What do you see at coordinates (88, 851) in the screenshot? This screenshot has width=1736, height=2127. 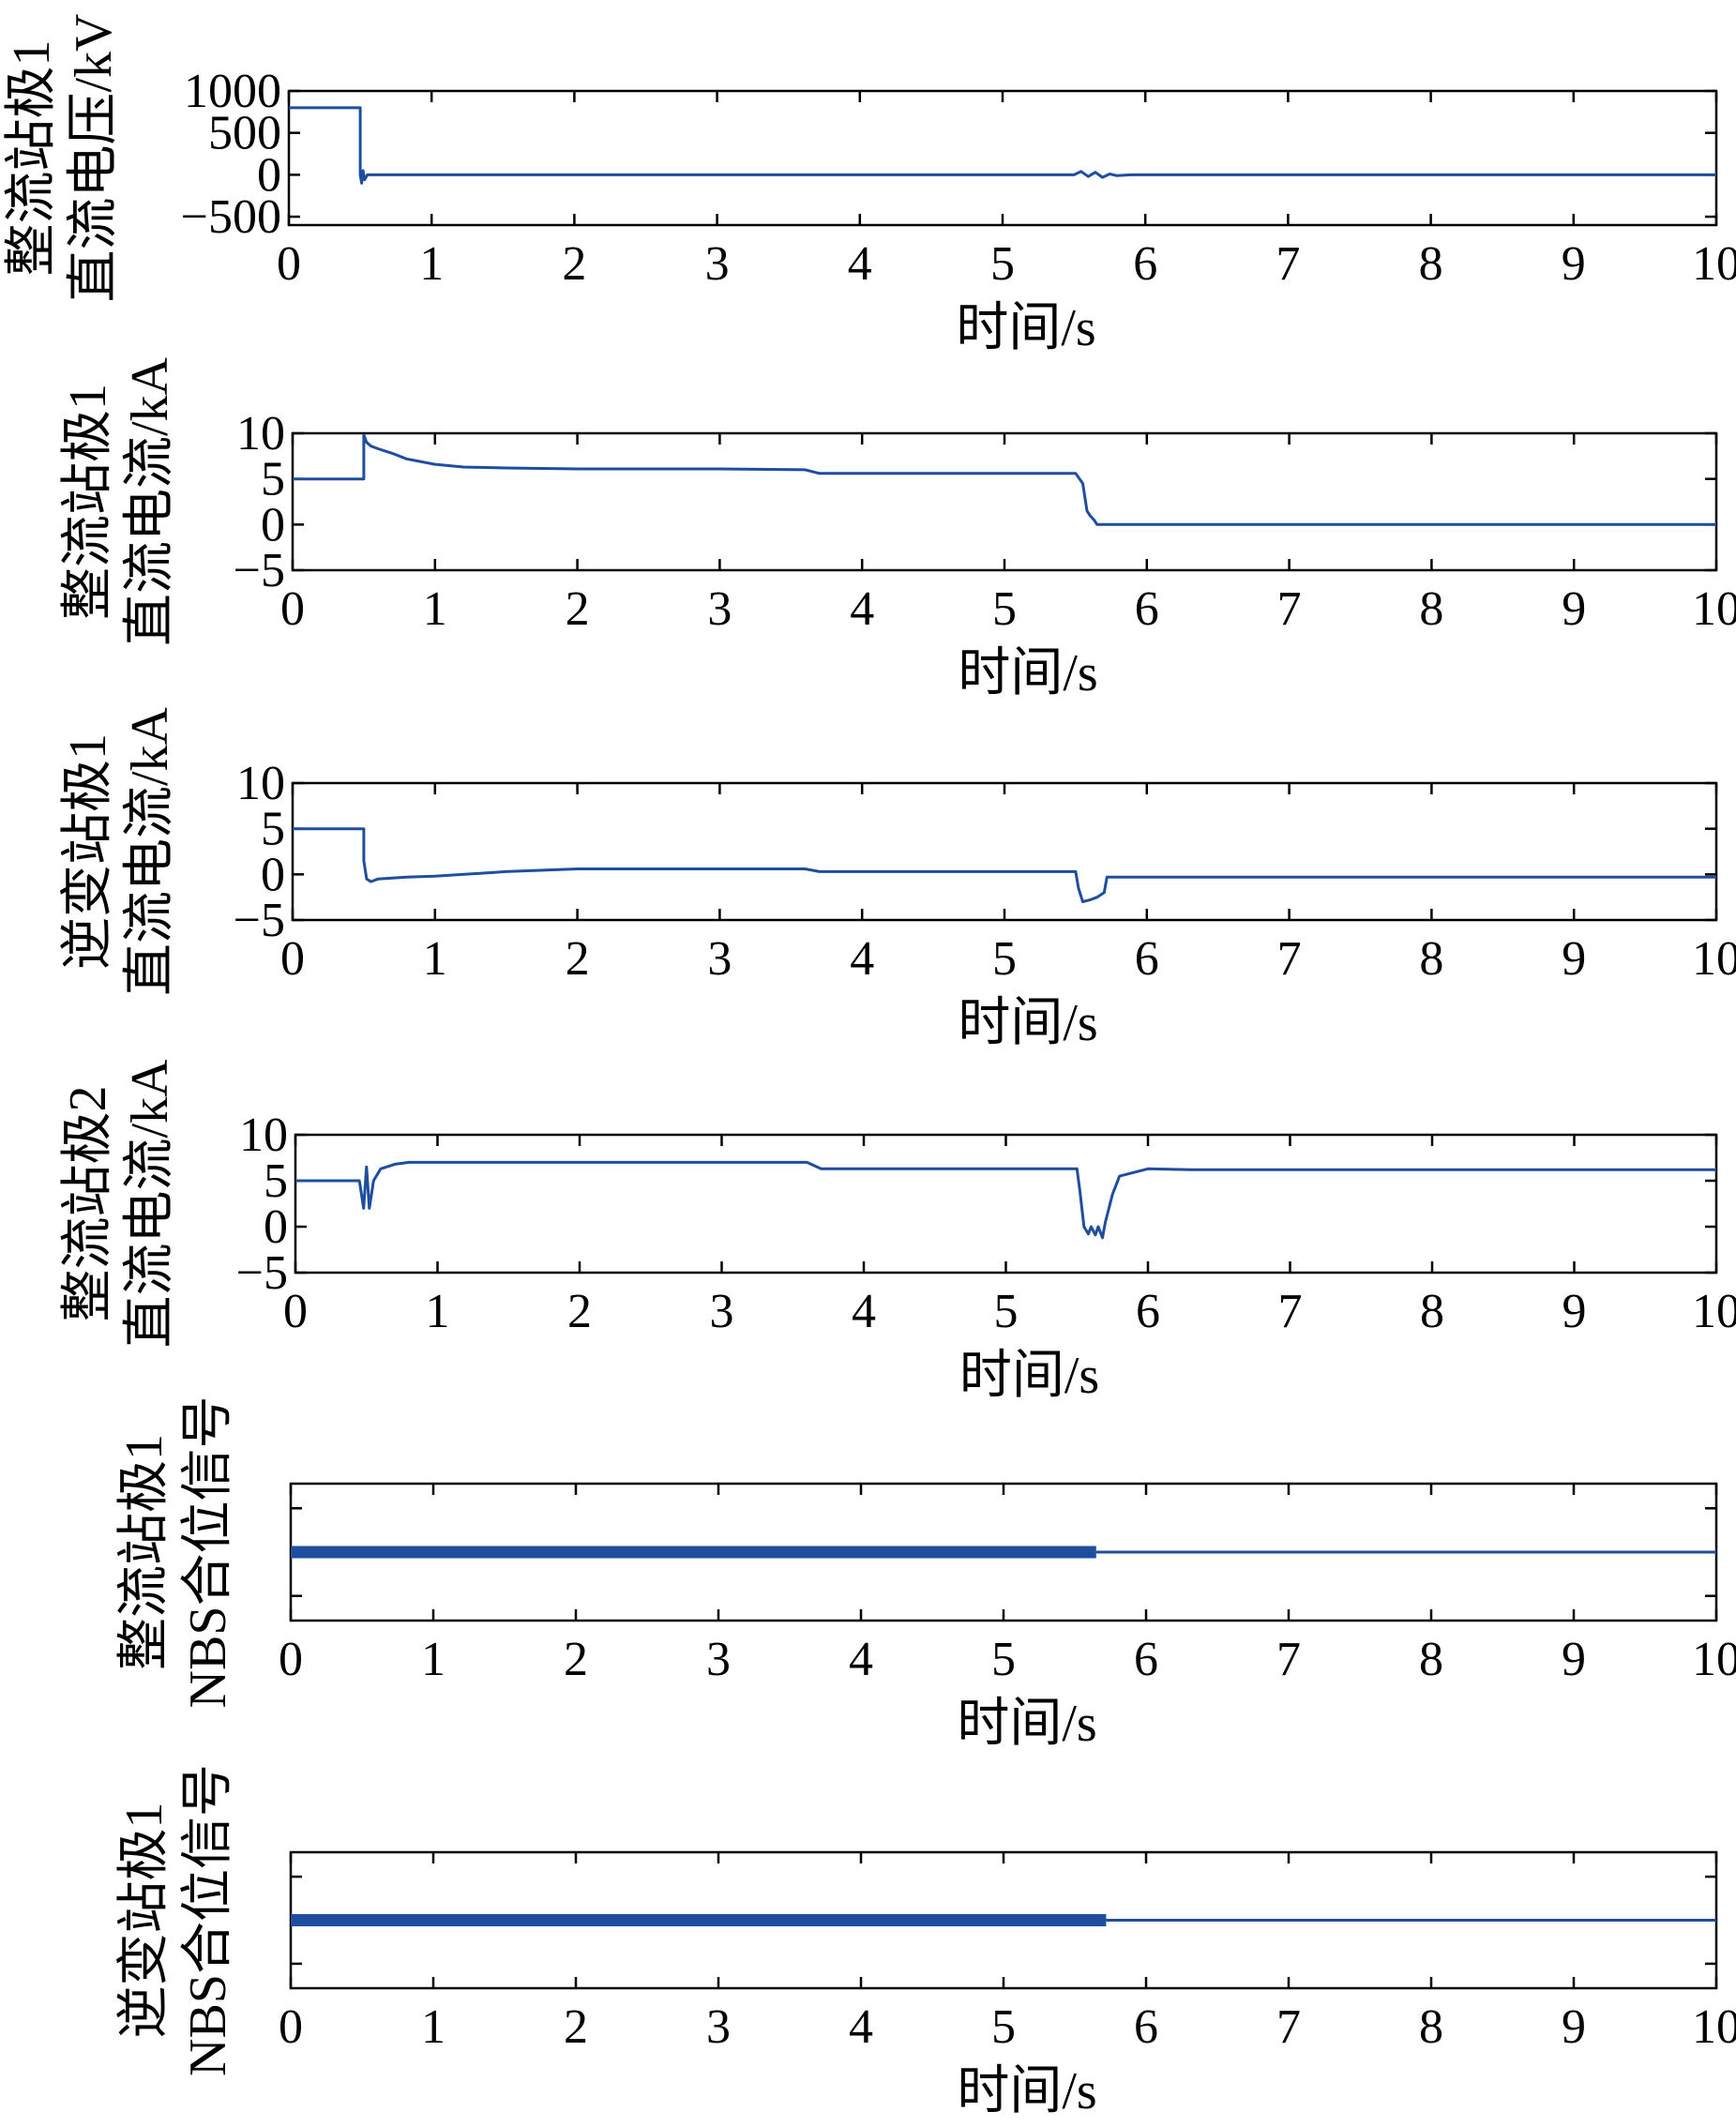 I see `y-axis-label-line-1: 逆变站极1` at bounding box center [88, 851].